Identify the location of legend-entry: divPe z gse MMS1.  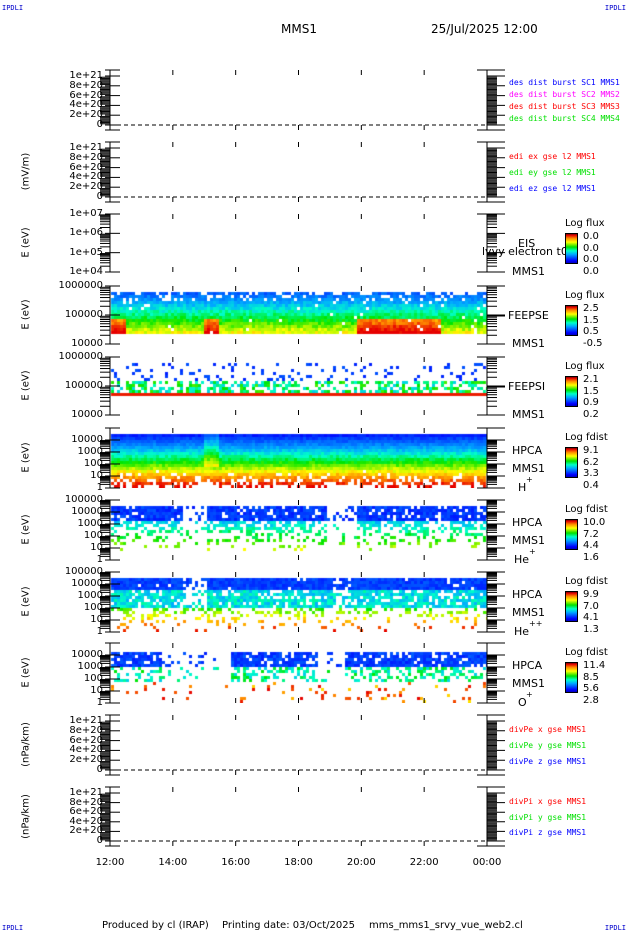
(548, 761).